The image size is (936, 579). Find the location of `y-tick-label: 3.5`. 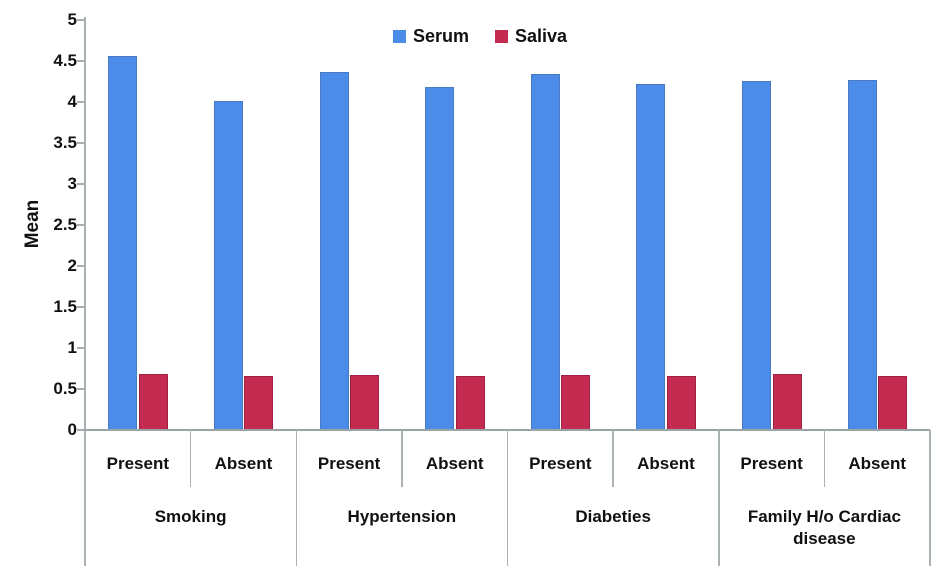

y-tick-label: 3.5 is located at coordinates (65, 142).